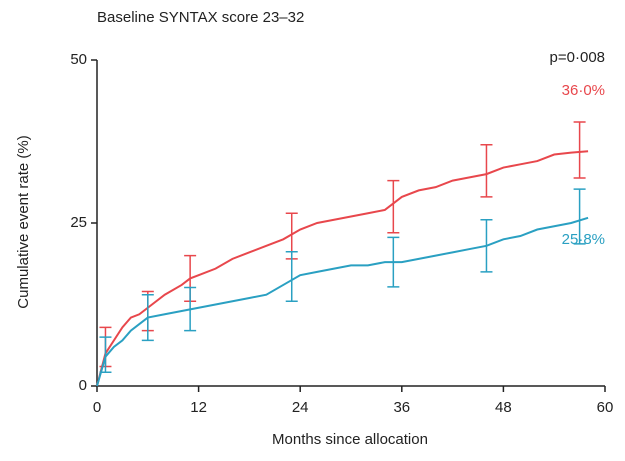 This screenshot has width=625, height=461. Describe the element at coordinates (350, 439) in the screenshot. I see `x-axis-label: Months since allocation` at that location.